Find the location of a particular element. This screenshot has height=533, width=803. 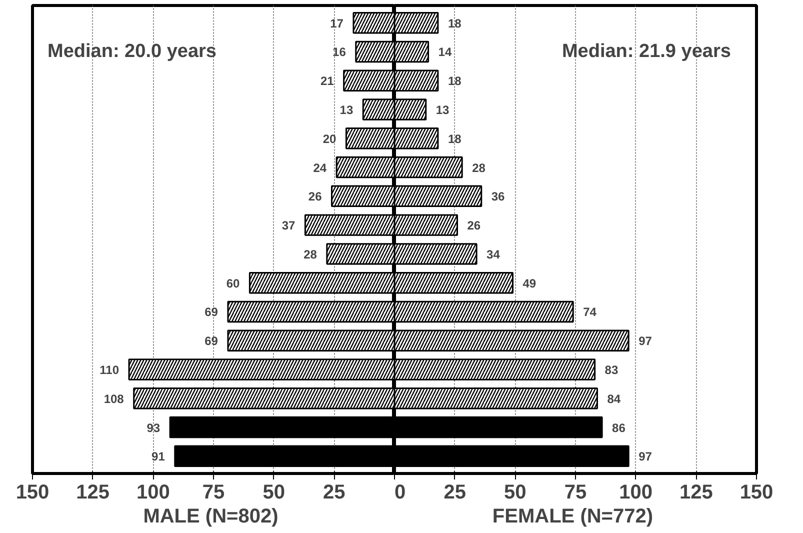

data-label: 93 is located at coordinates (153, 427).